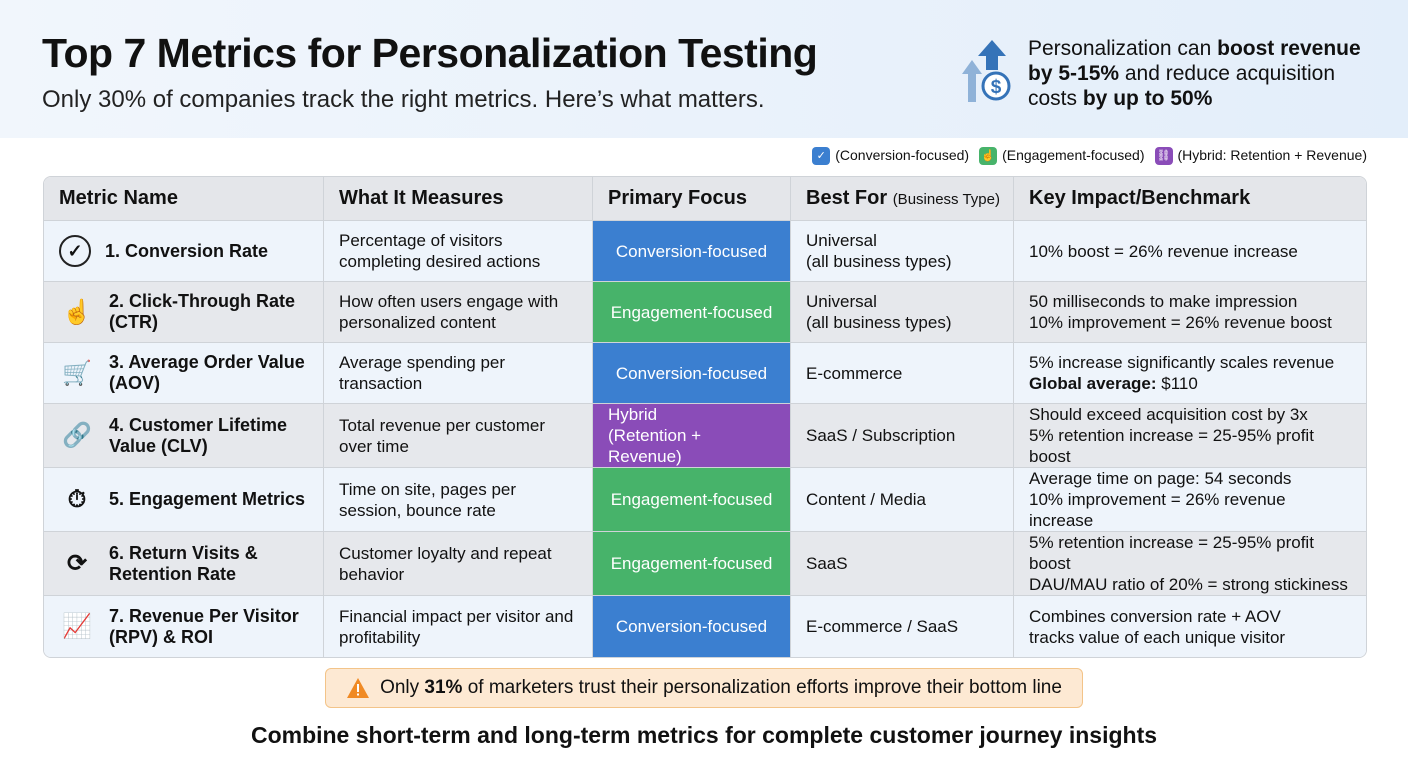 Image resolution: width=1408 pixels, height=768 pixels. I want to click on metric-name: 4. Customer Lifetime Value (CLV), so click(198, 435).